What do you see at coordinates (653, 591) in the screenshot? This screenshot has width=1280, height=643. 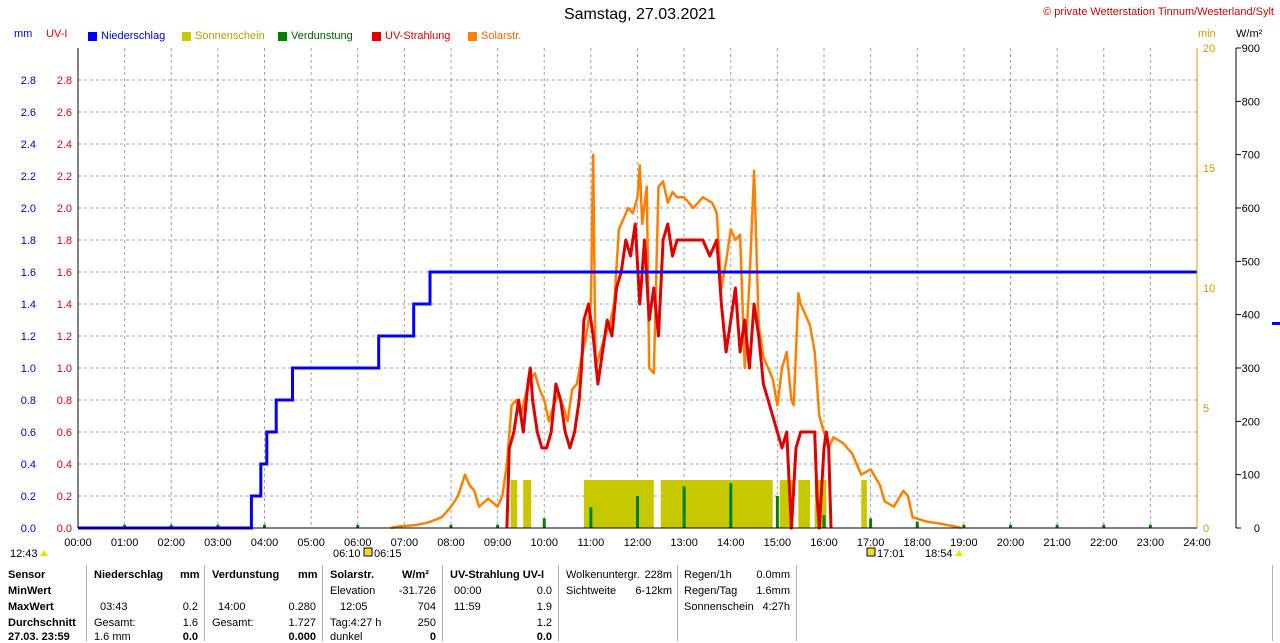 I see `wolken-v2: 6-12km` at bounding box center [653, 591].